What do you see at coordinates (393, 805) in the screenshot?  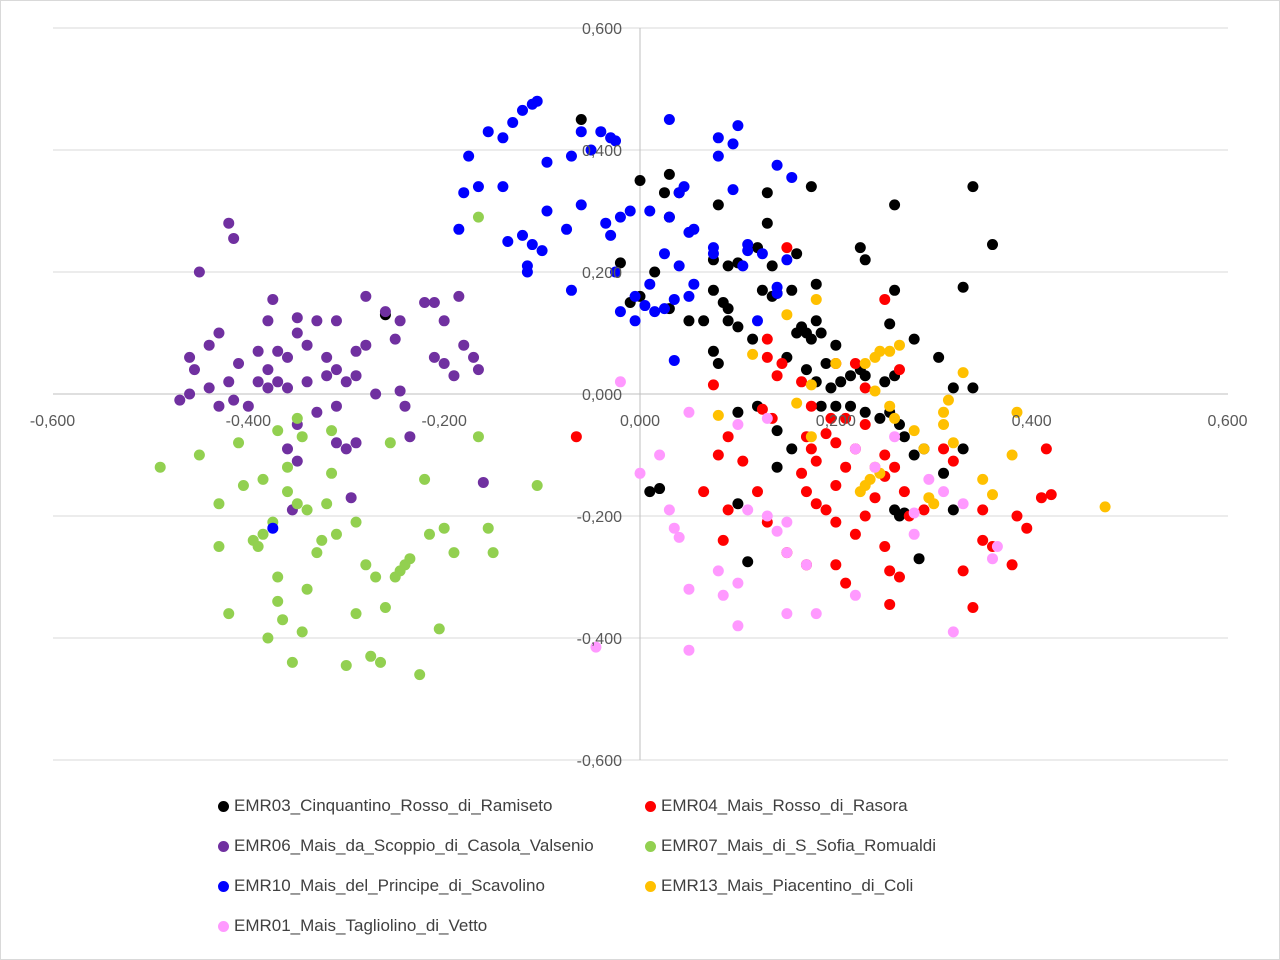 I see `legend-label: EMR03_Cinquantino_Rosso_di_Ramiseto` at bounding box center [393, 805].